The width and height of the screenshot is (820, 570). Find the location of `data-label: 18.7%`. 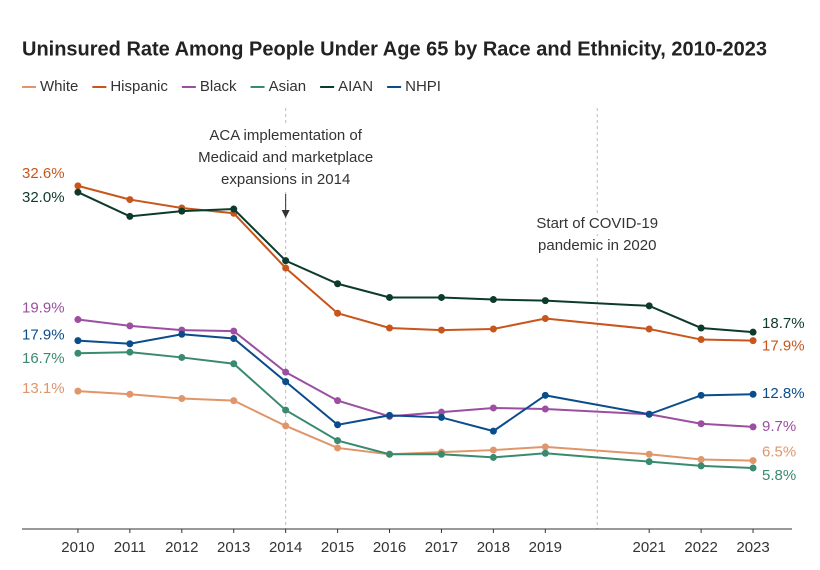

data-label: 18.7% is located at coordinates (783, 323).